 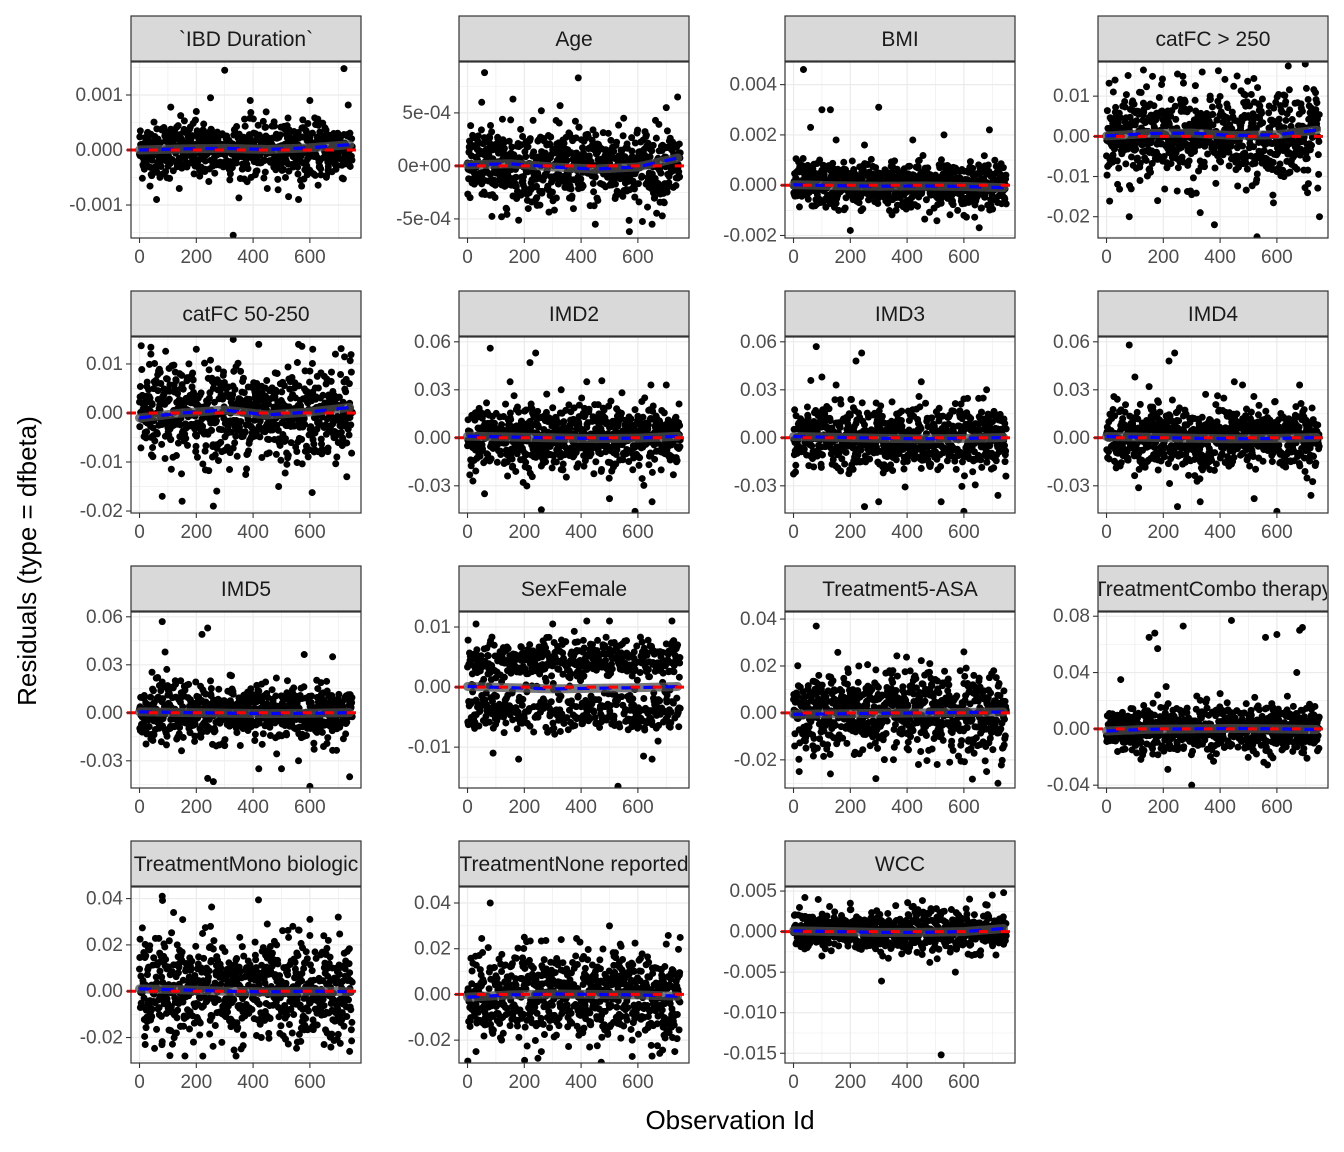 What do you see at coordinates (900, 150) in the screenshot?
I see `panel-background` at bounding box center [900, 150].